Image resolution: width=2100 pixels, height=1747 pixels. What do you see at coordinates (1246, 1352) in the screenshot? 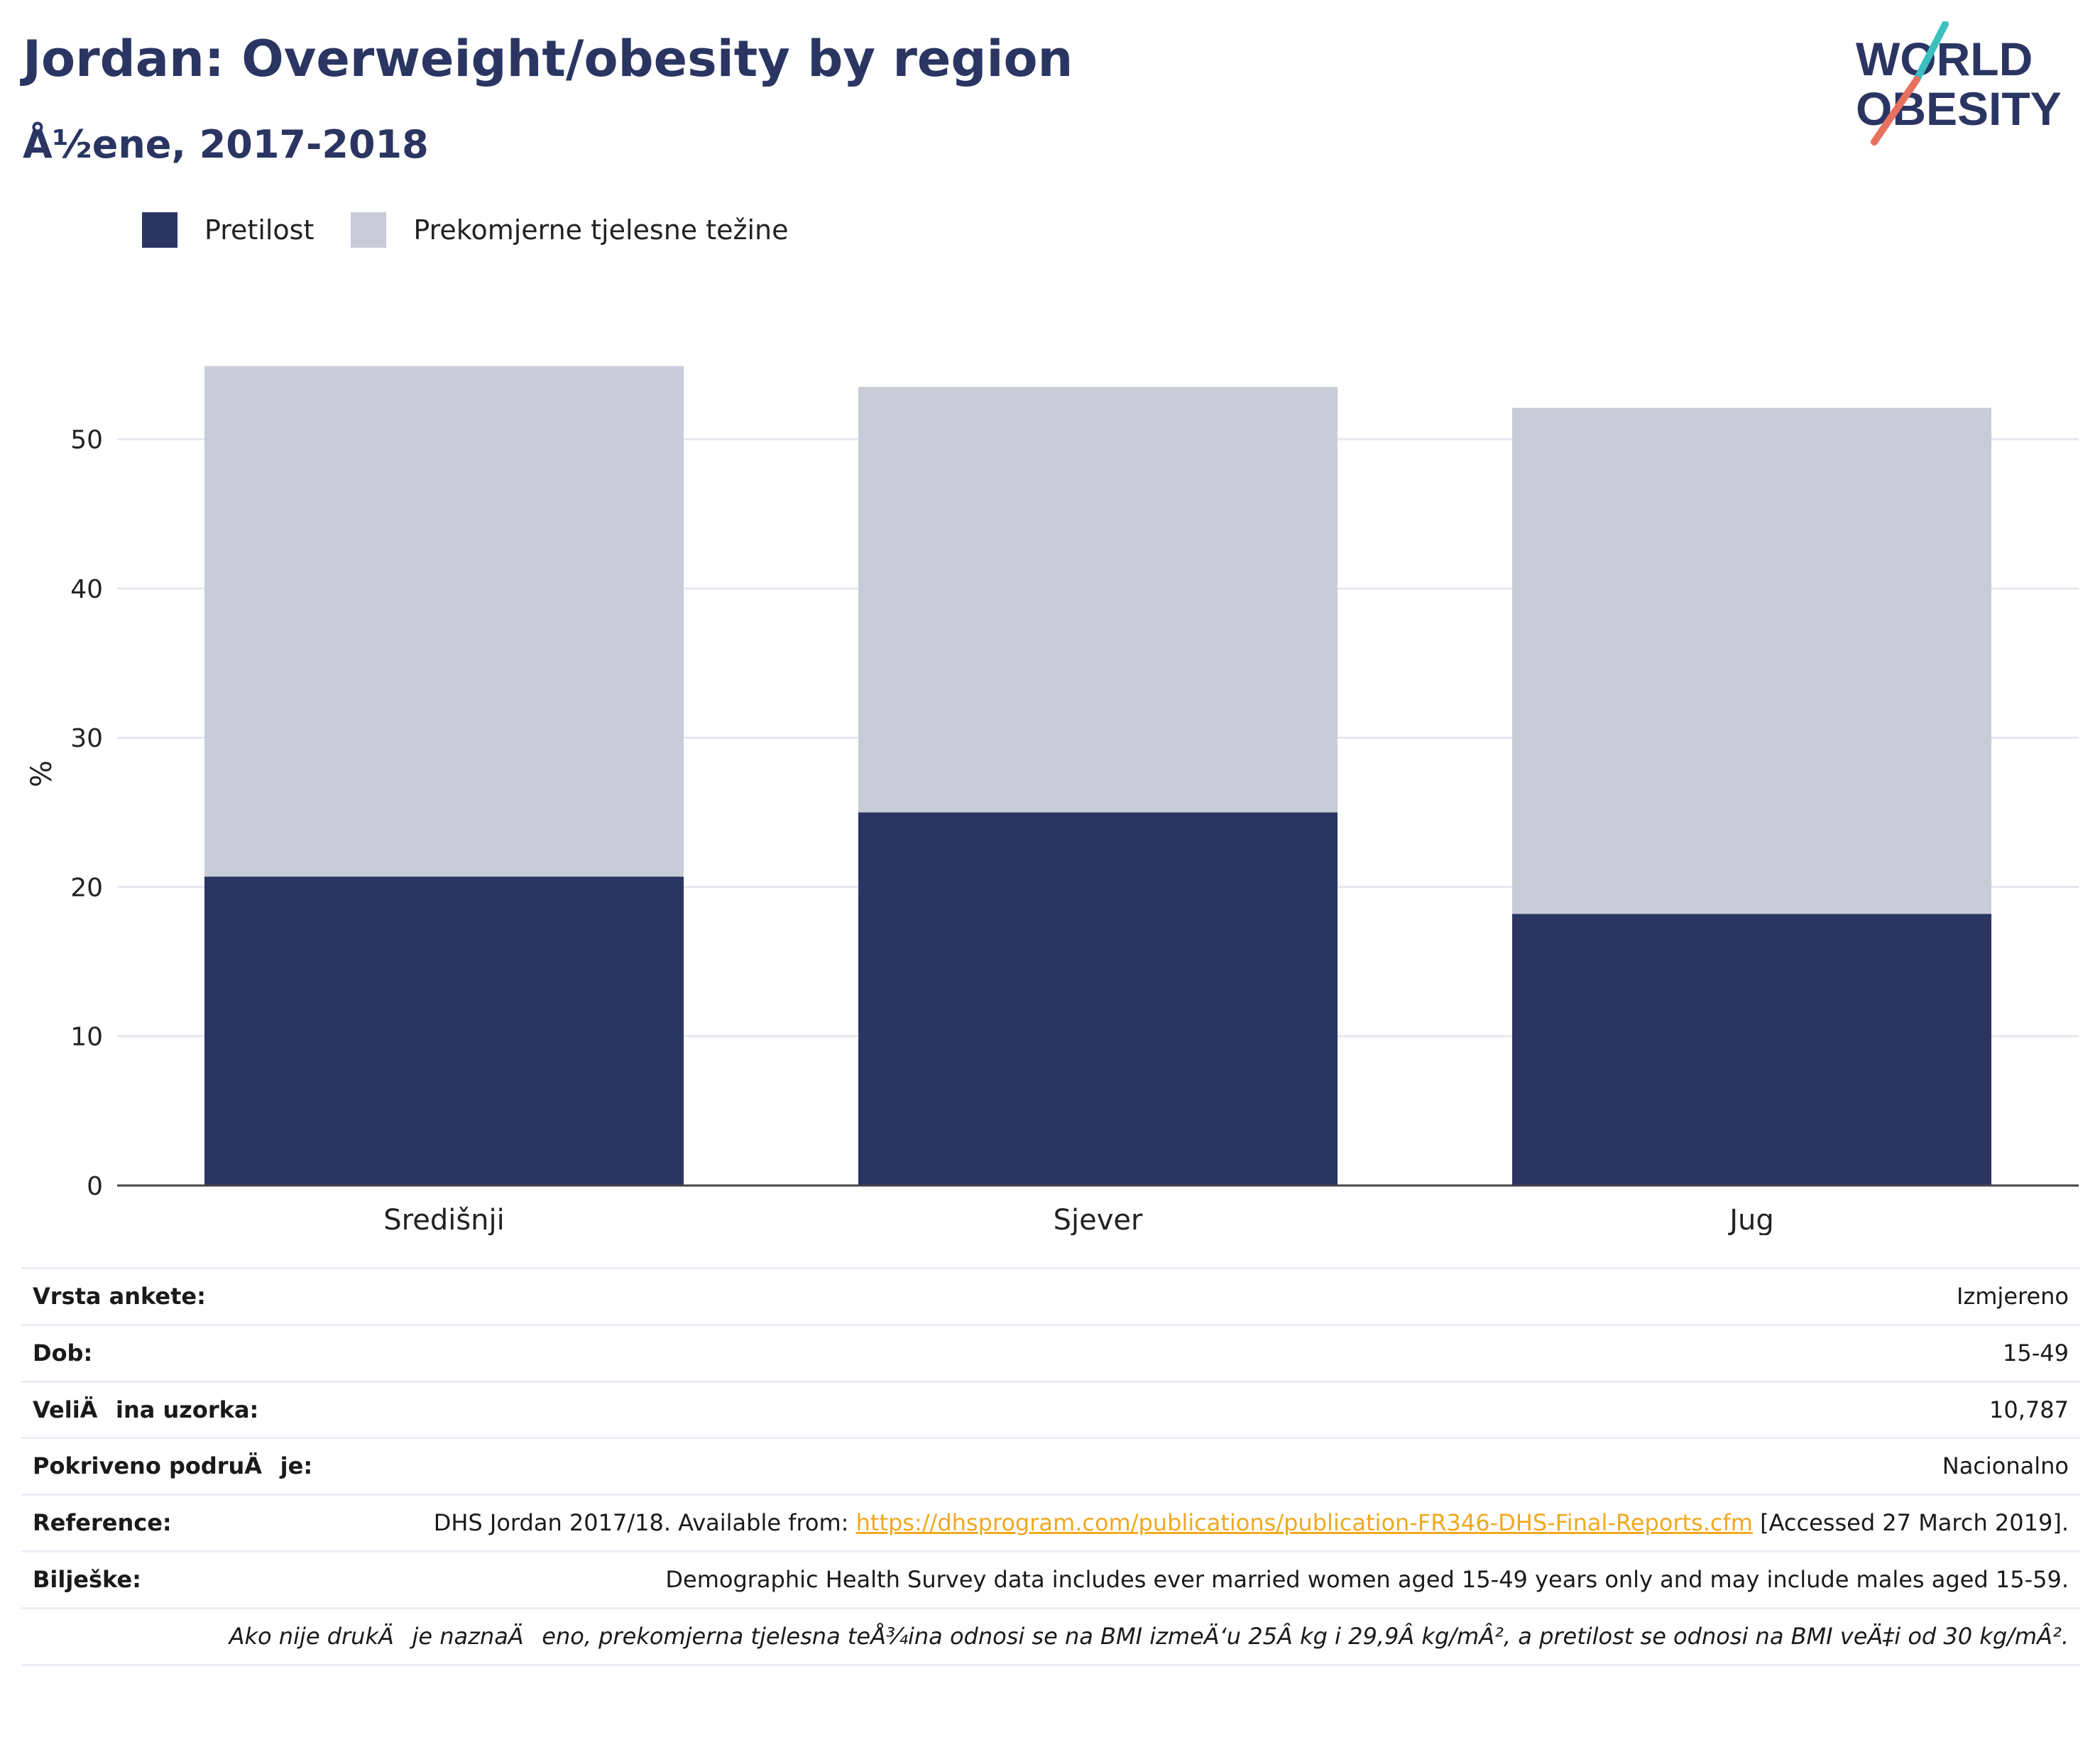
I see `age-value: 15-49` at bounding box center [1246, 1352].